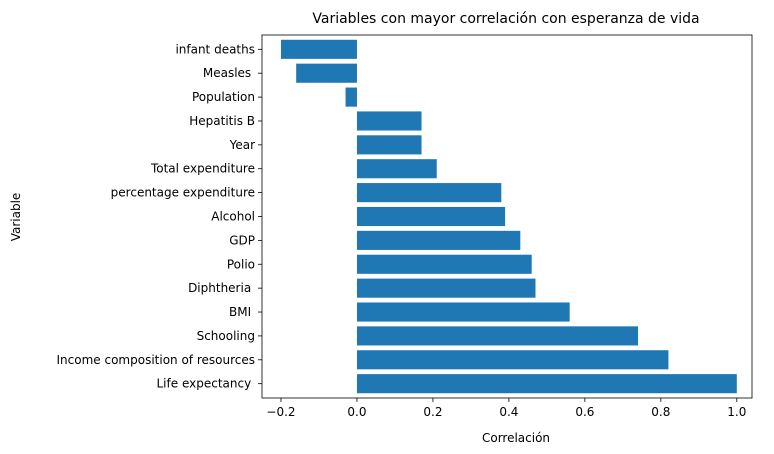 The image size is (774, 454). Describe the element at coordinates (223, 97) in the screenshot. I see `y-tick-label: Population` at that location.